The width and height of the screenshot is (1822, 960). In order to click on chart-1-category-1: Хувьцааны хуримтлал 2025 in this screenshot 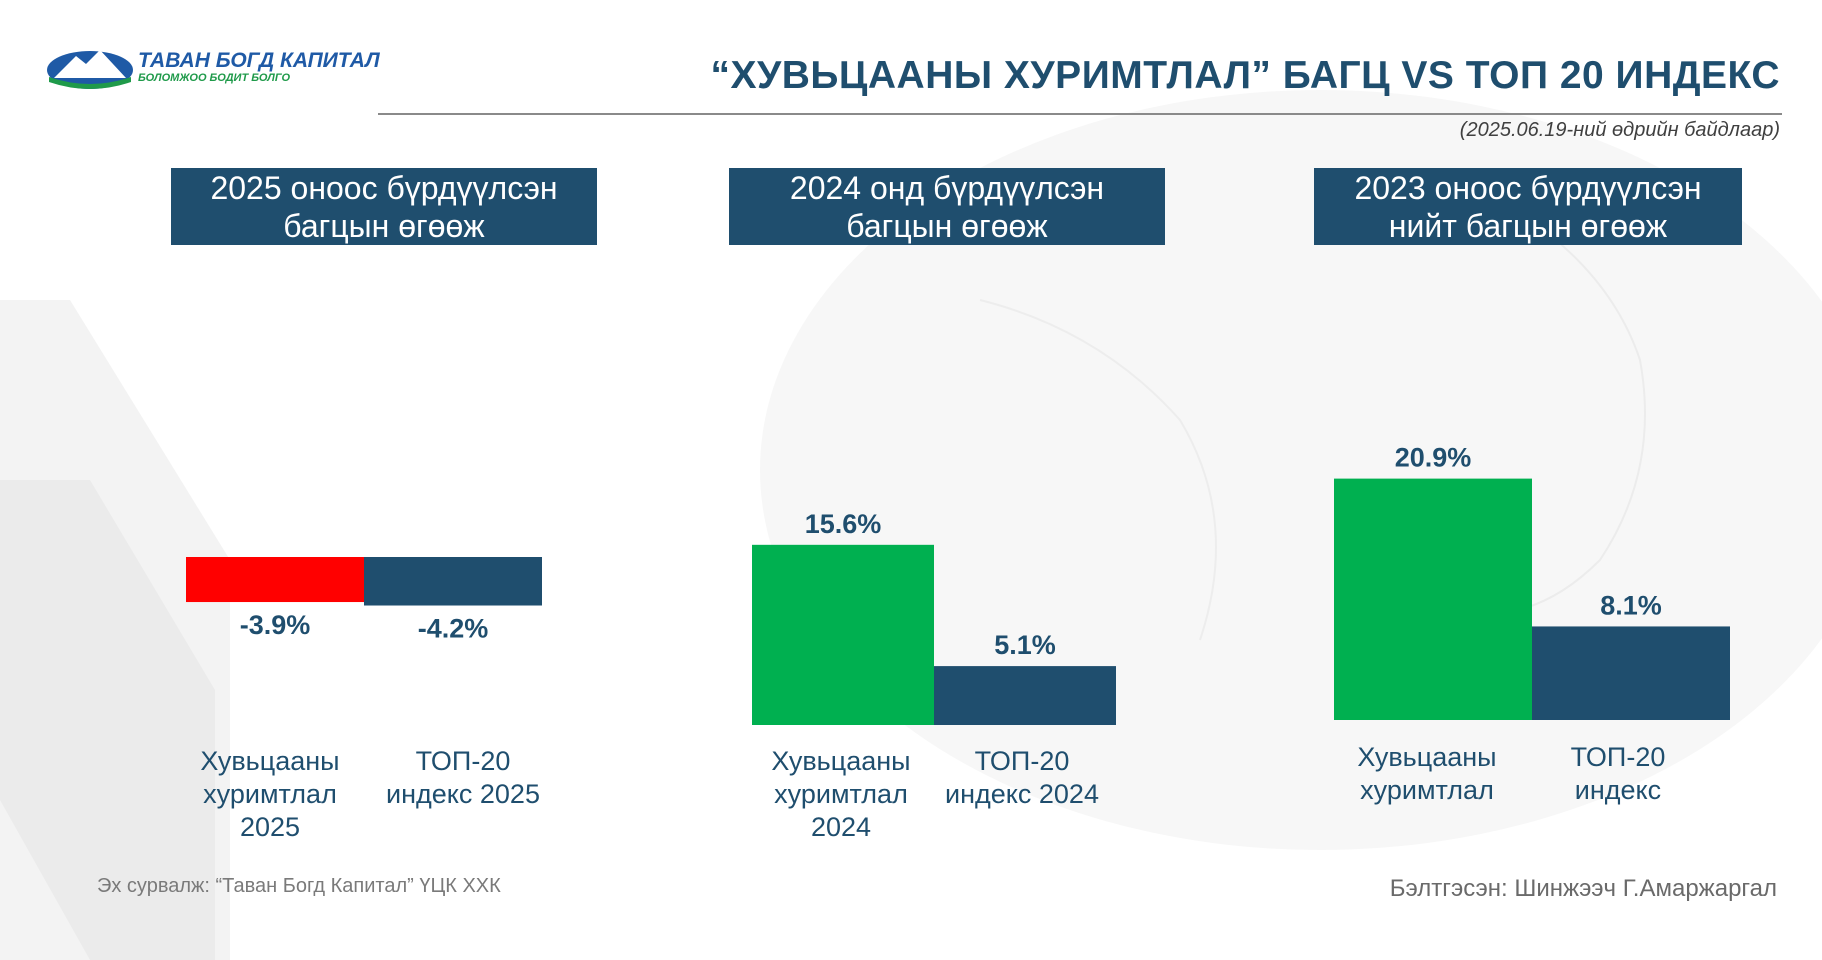, I will do `click(270, 794)`.